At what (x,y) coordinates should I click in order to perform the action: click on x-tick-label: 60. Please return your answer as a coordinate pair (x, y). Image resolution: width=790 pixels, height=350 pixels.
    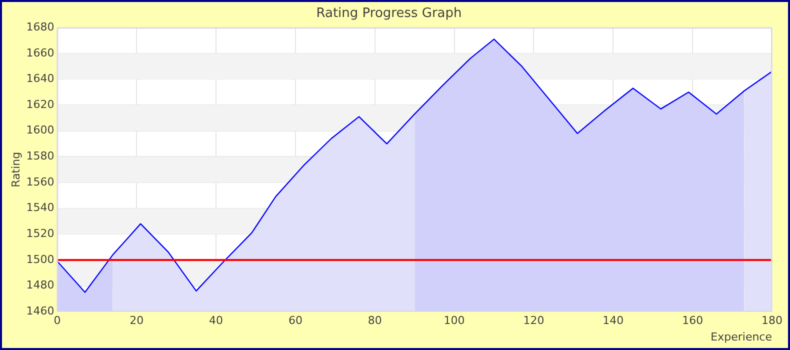
    Looking at the image, I should click on (295, 321).